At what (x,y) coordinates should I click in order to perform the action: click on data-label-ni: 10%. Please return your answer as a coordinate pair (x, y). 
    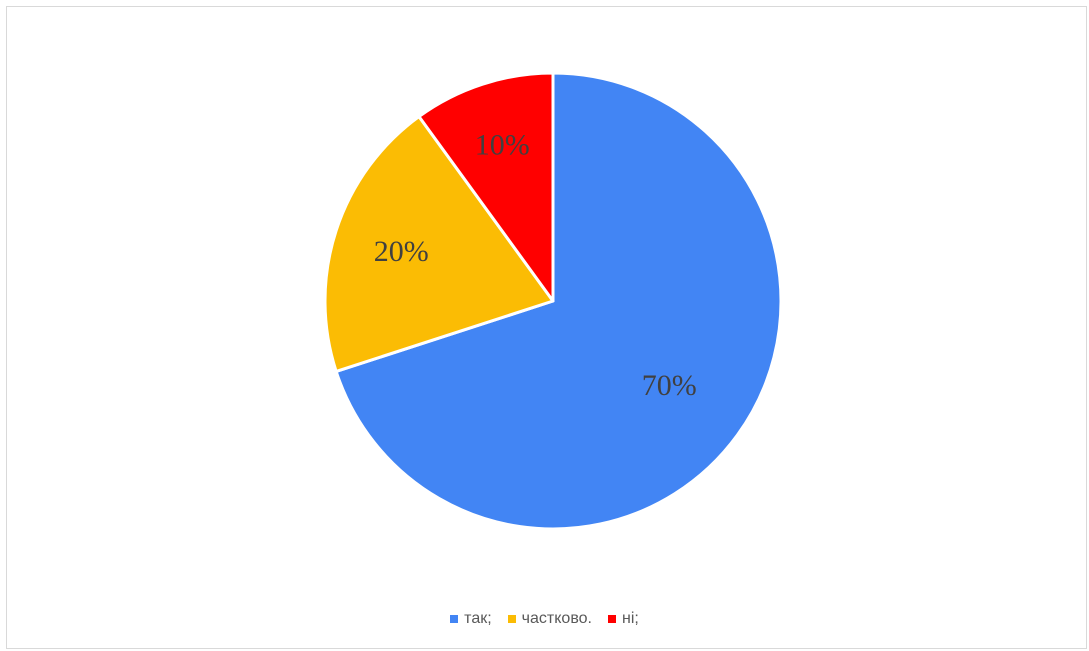
    Looking at the image, I should click on (502, 144).